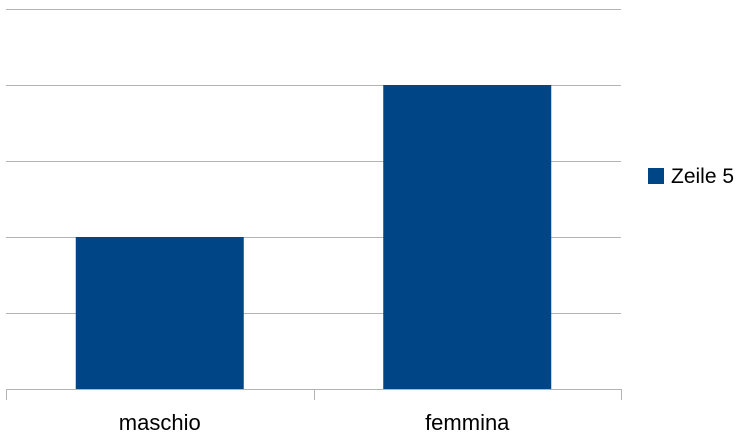 Image resolution: width=751 pixels, height=444 pixels. What do you see at coordinates (467, 422) in the screenshot?
I see `category-label-femmina: femmina` at bounding box center [467, 422].